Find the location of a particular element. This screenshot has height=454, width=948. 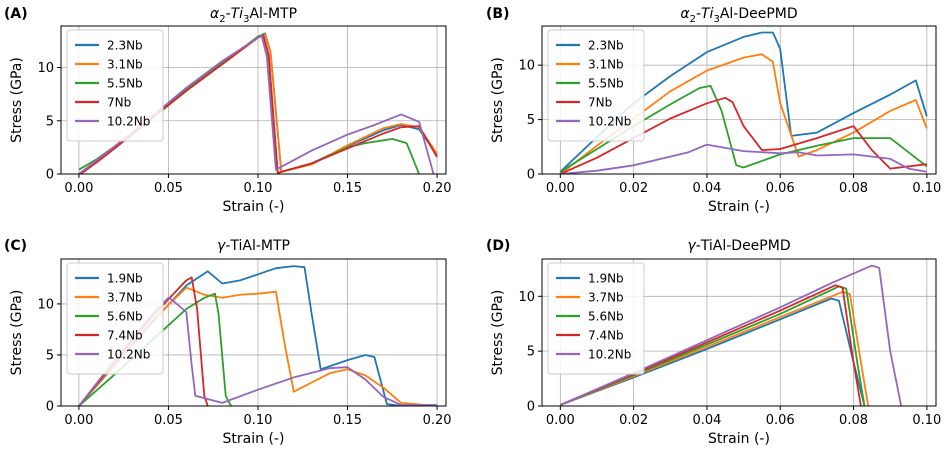

title-part: -TiAl-MTP is located at coordinates (257, 246).